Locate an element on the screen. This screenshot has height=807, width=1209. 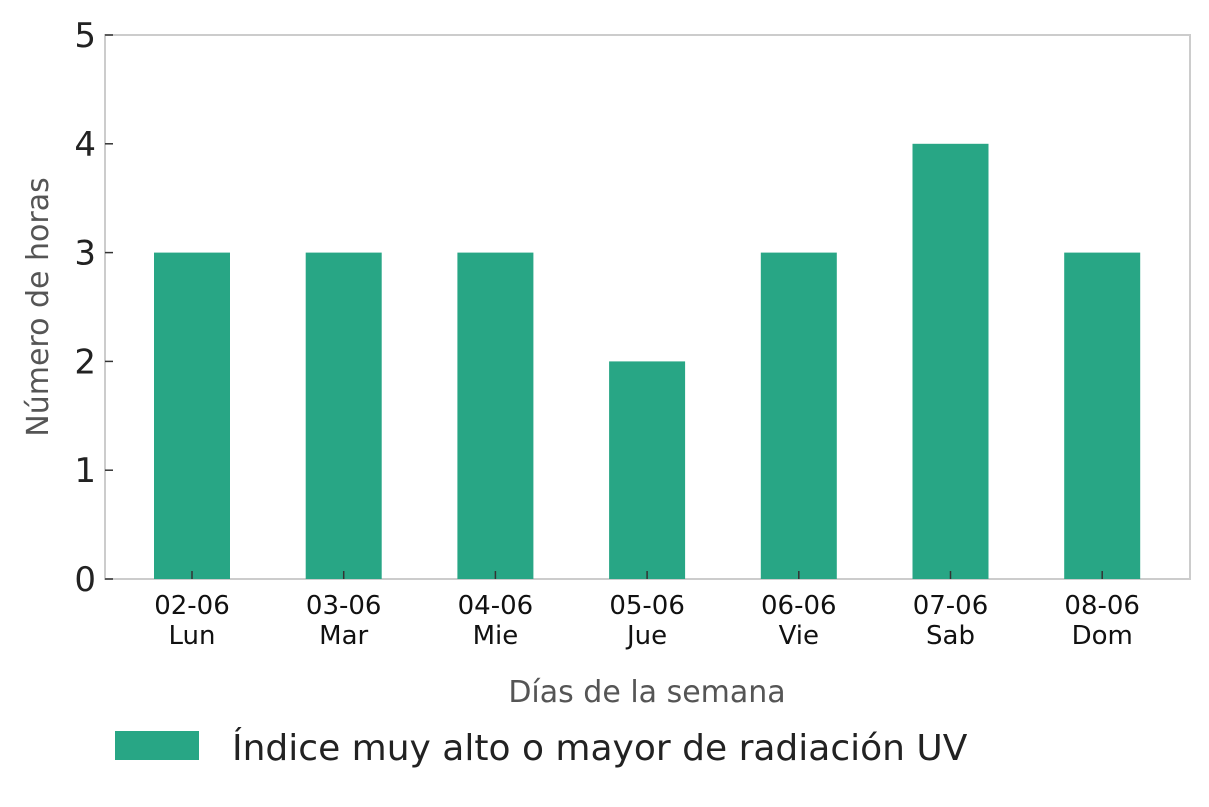
y-axis-title: Número de horas is located at coordinates (38, 306).